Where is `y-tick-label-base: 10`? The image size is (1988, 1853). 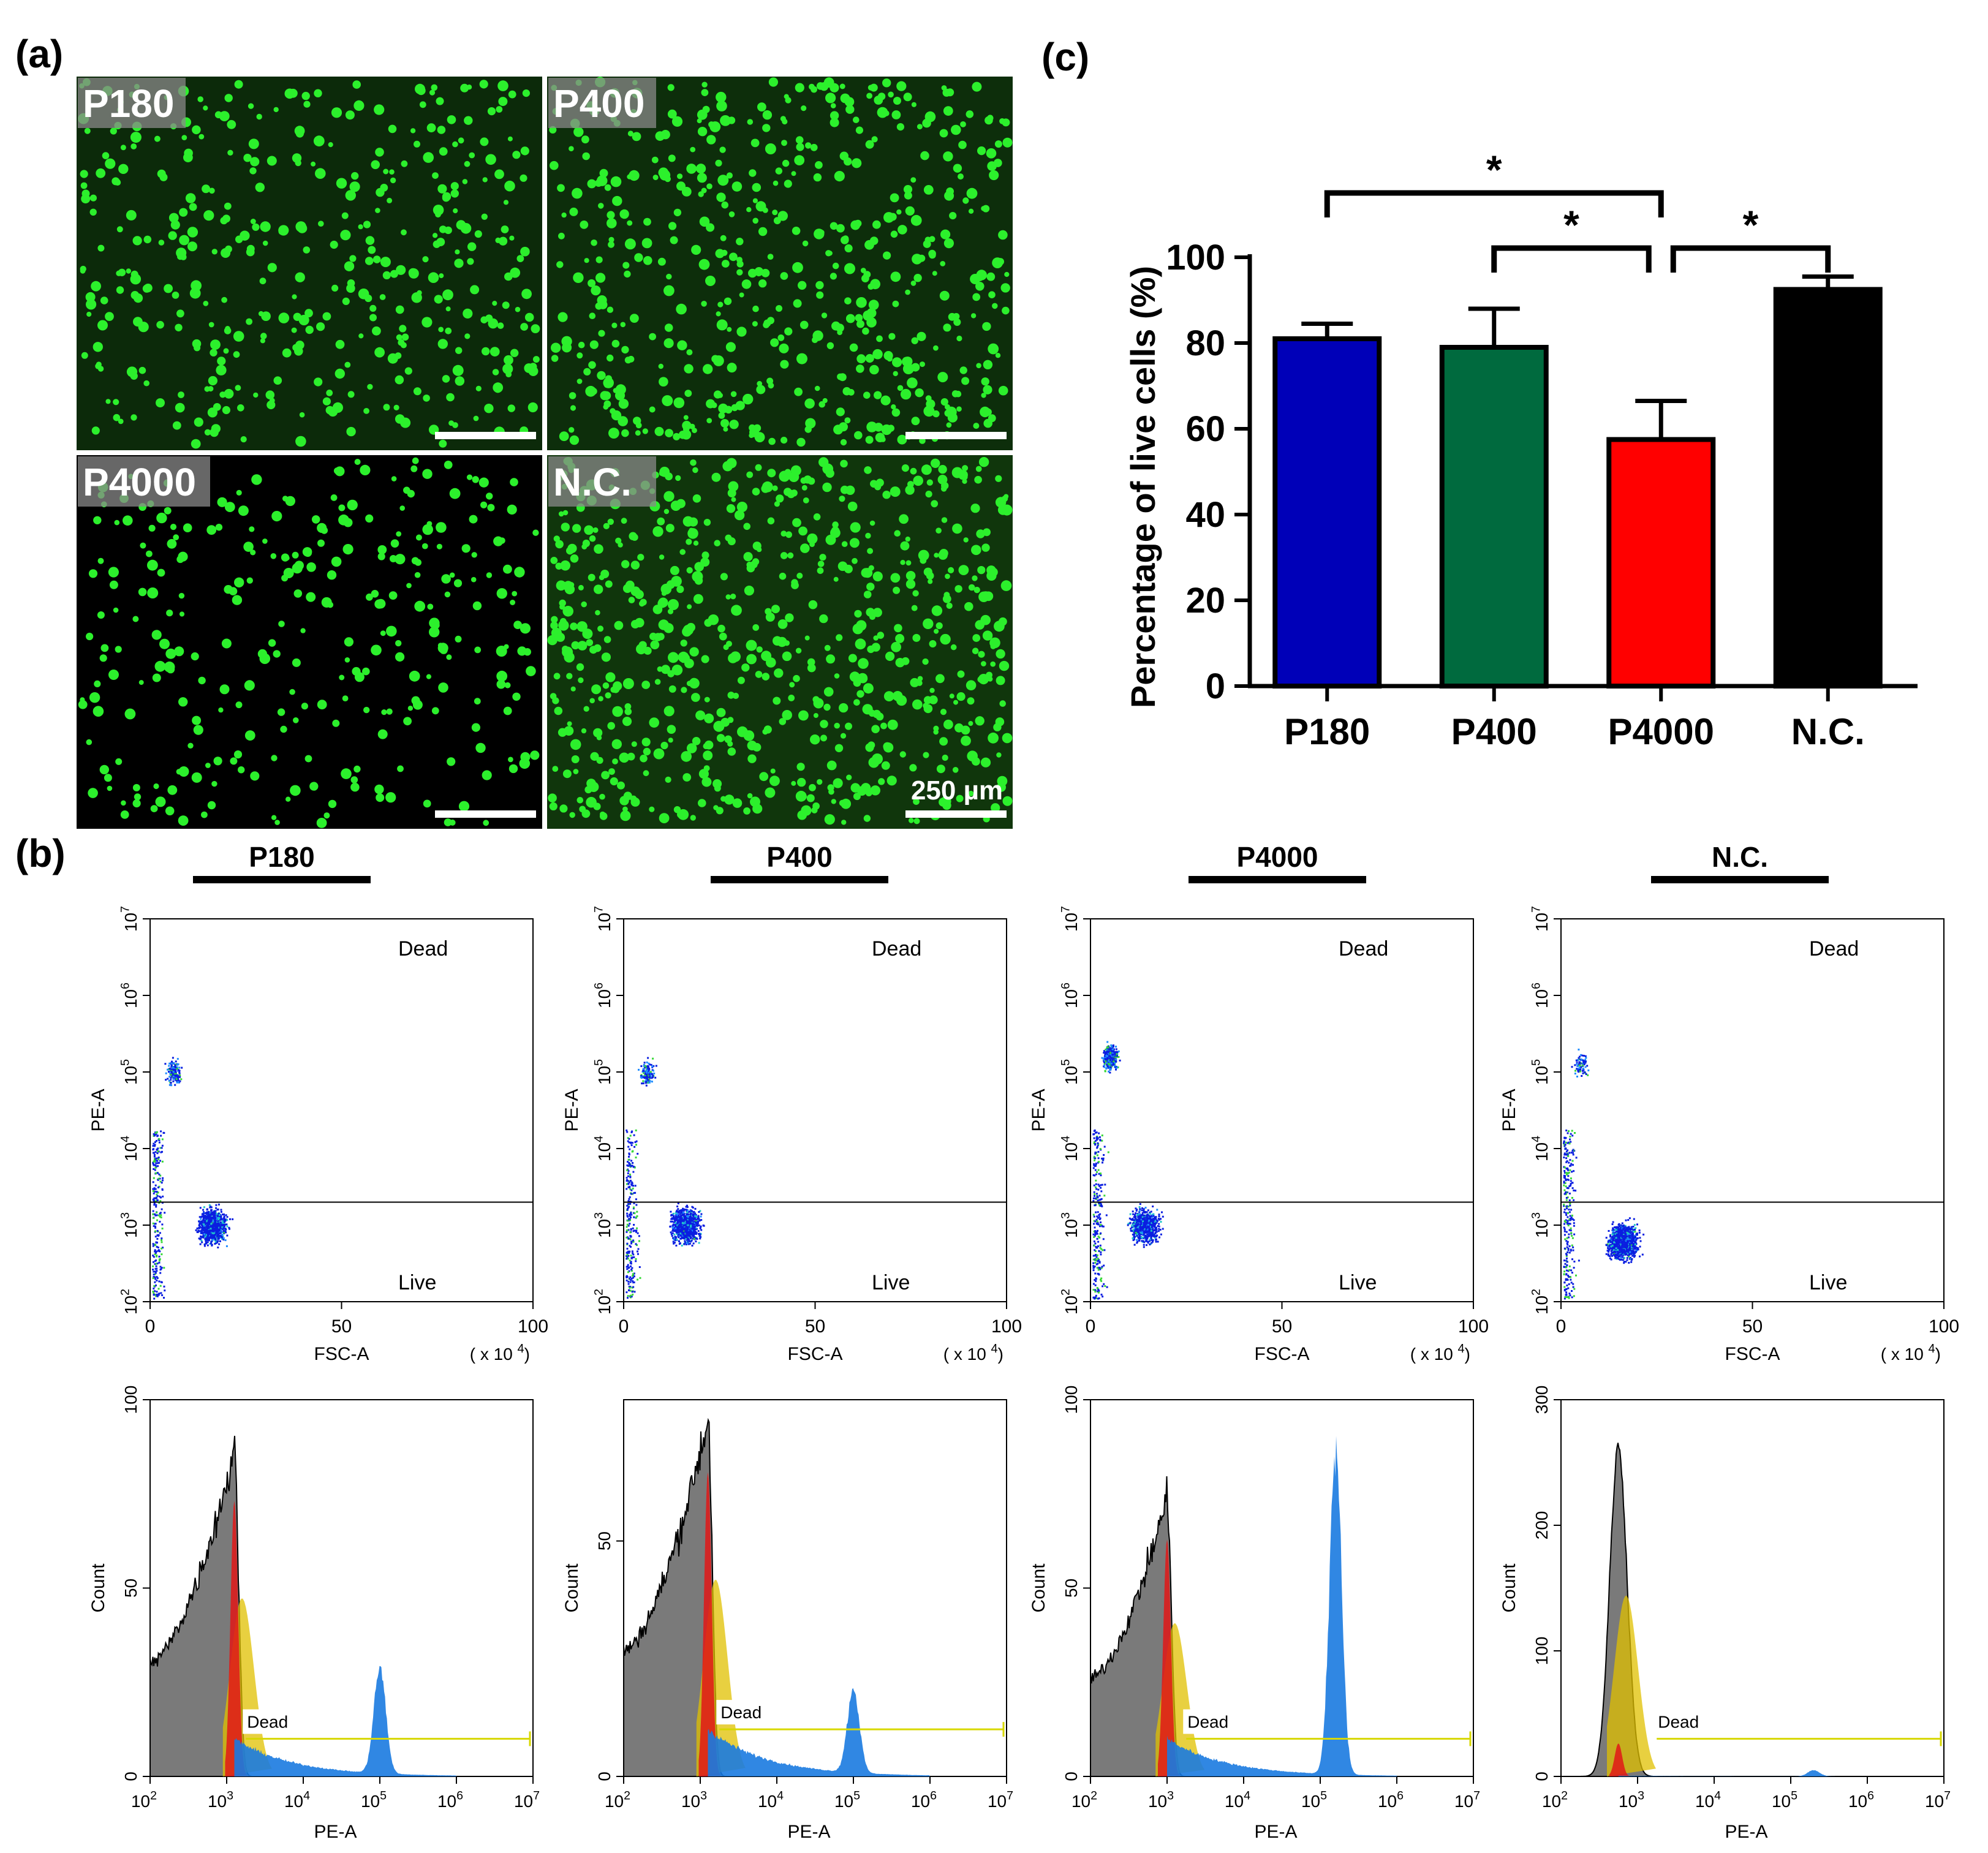 y-tick-label-base: 10 is located at coordinates (131, 998).